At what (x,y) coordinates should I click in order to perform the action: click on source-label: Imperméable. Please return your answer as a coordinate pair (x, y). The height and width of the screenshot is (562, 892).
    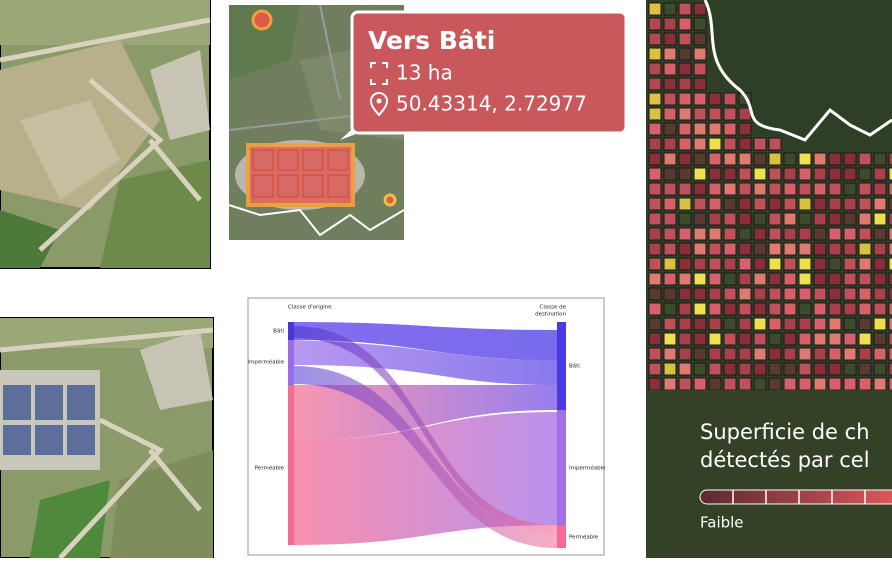
    Looking at the image, I should click on (265, 362).